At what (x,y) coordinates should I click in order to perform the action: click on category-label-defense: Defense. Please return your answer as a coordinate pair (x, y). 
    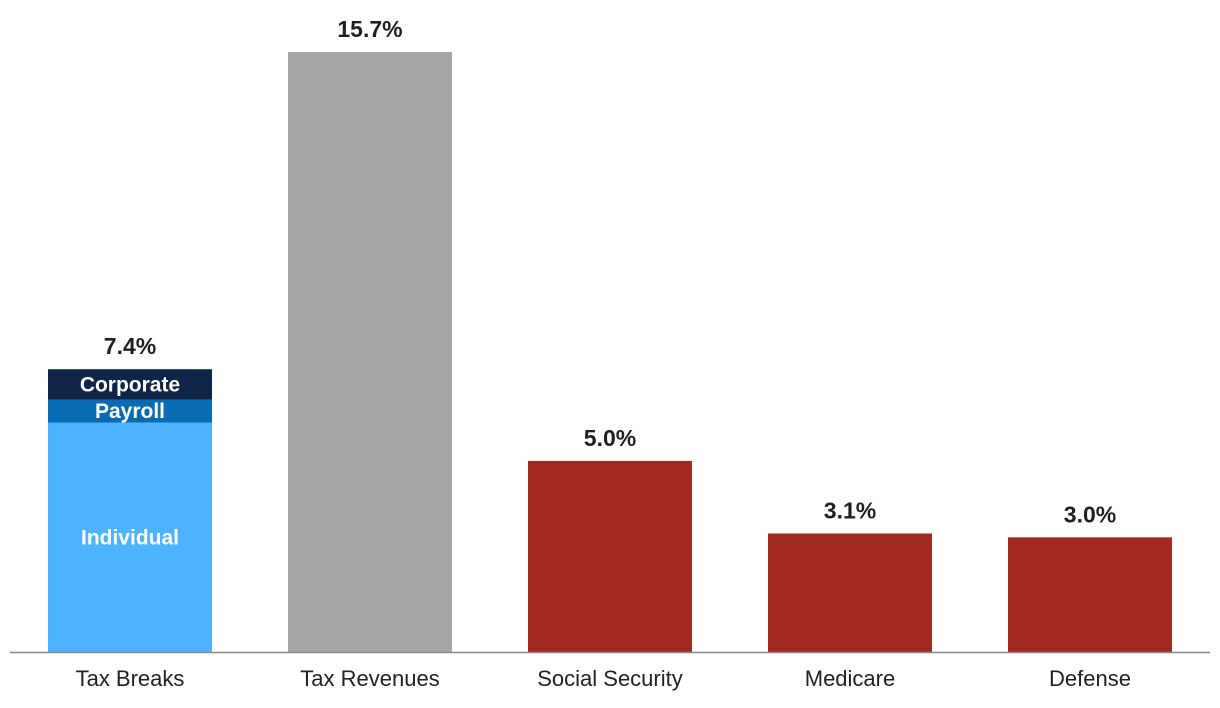
    Looking at the image, I should click on (1090, 678).